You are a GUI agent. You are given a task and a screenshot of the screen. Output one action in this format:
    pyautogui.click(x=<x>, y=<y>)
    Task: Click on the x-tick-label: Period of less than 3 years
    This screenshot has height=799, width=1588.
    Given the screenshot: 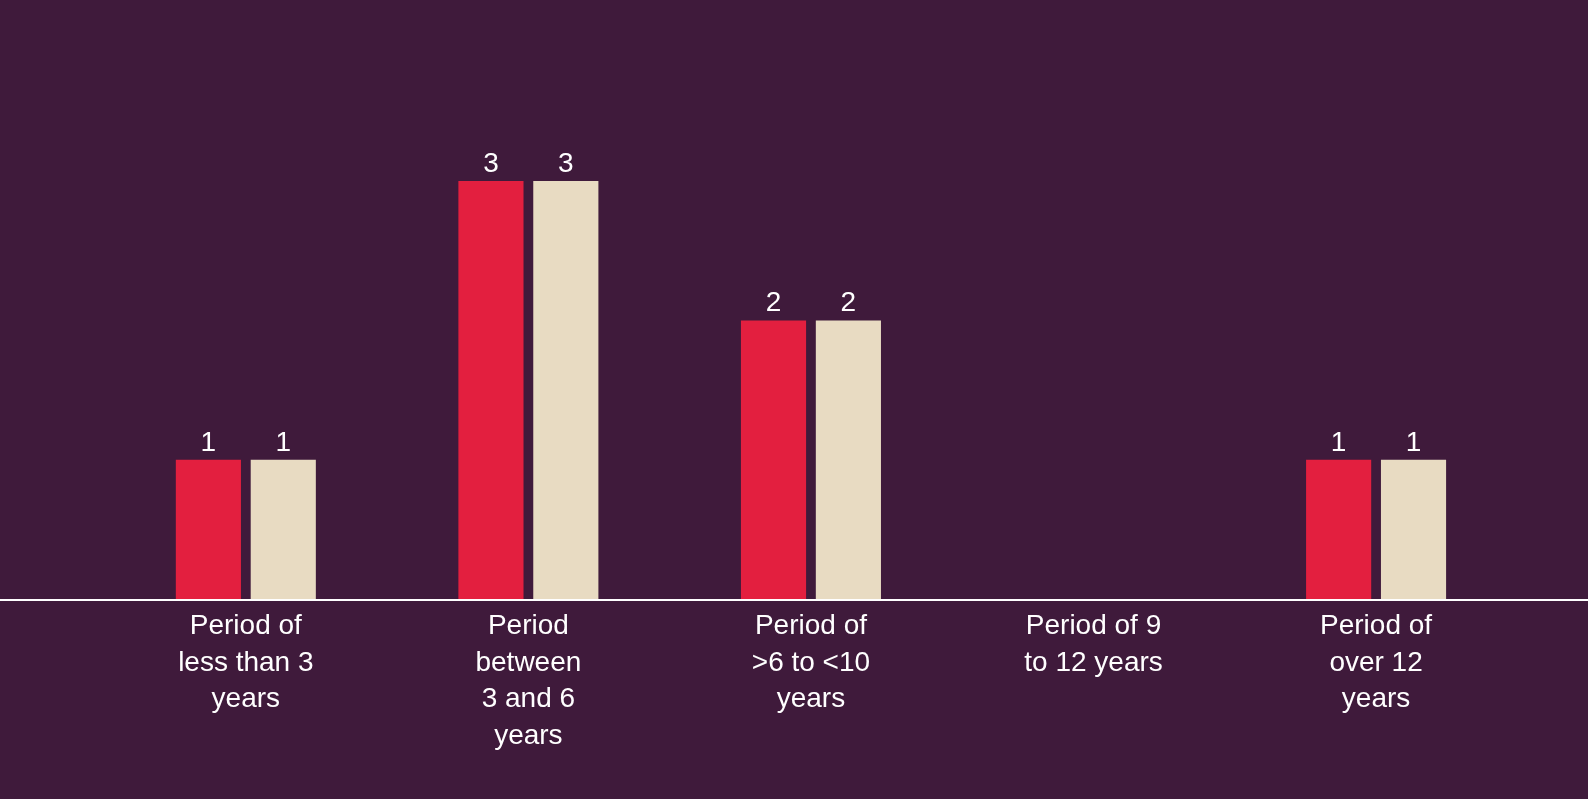 What is the action you would take?
    pyautogui.click(x=246, y=661)
    